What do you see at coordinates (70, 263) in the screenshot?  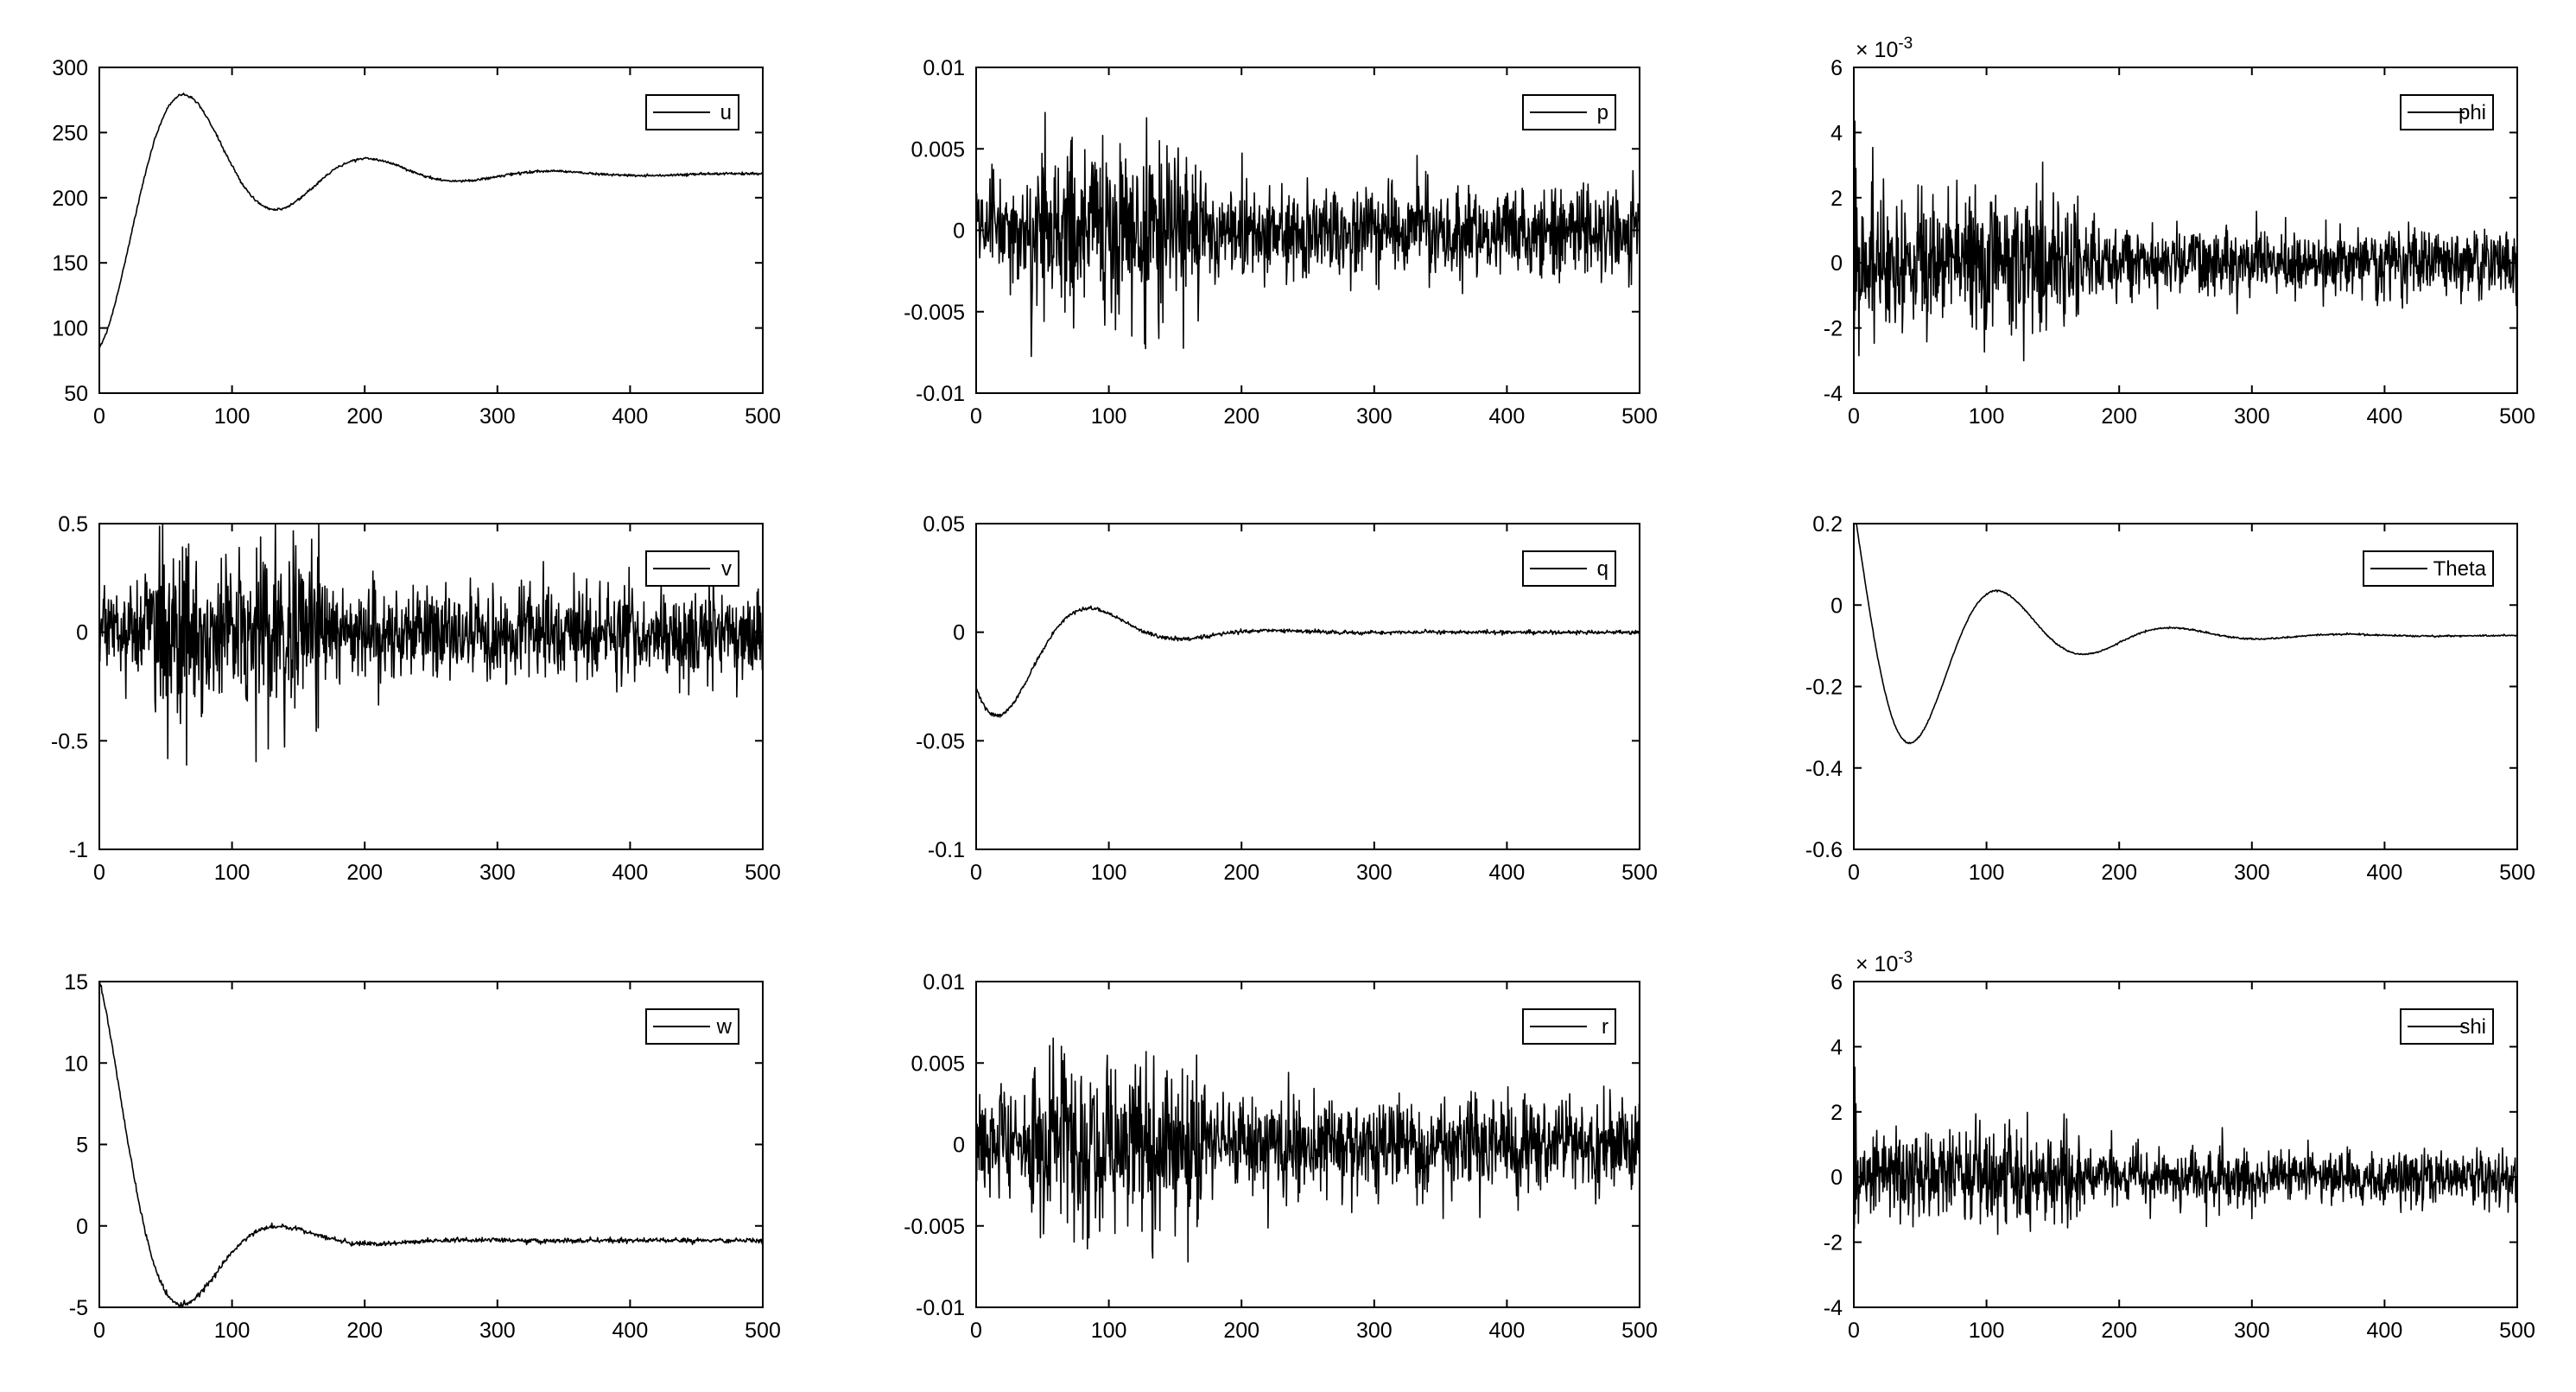 I see `y-tick-label: 150` at bounding box center [70, 263].